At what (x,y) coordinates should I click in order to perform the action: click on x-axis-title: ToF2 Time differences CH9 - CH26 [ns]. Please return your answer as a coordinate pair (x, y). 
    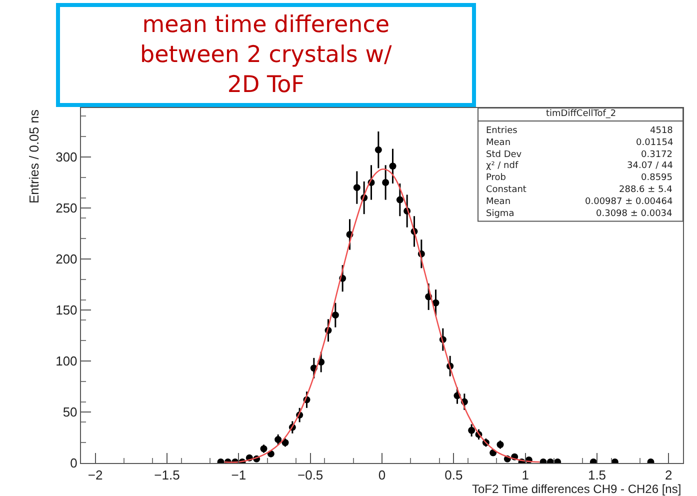
    Looking at the image, I should click on (577, 489).